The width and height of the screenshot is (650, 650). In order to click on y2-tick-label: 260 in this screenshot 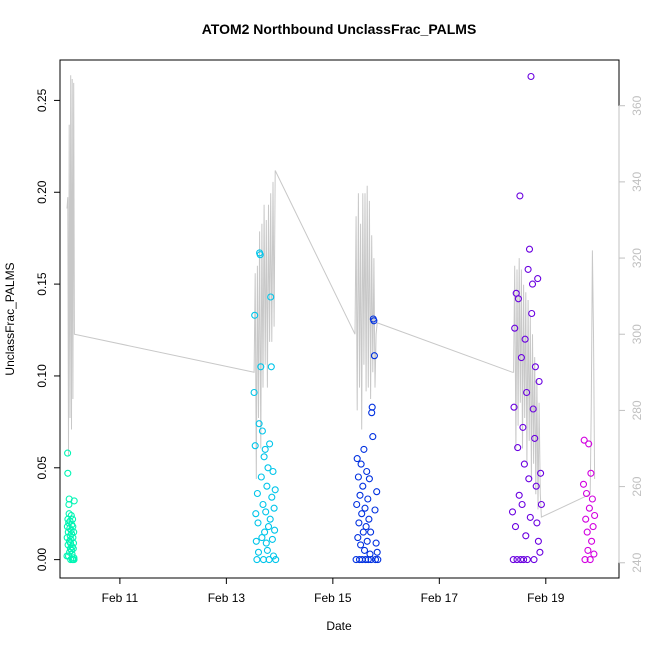, I will do `click(637, 486)`.